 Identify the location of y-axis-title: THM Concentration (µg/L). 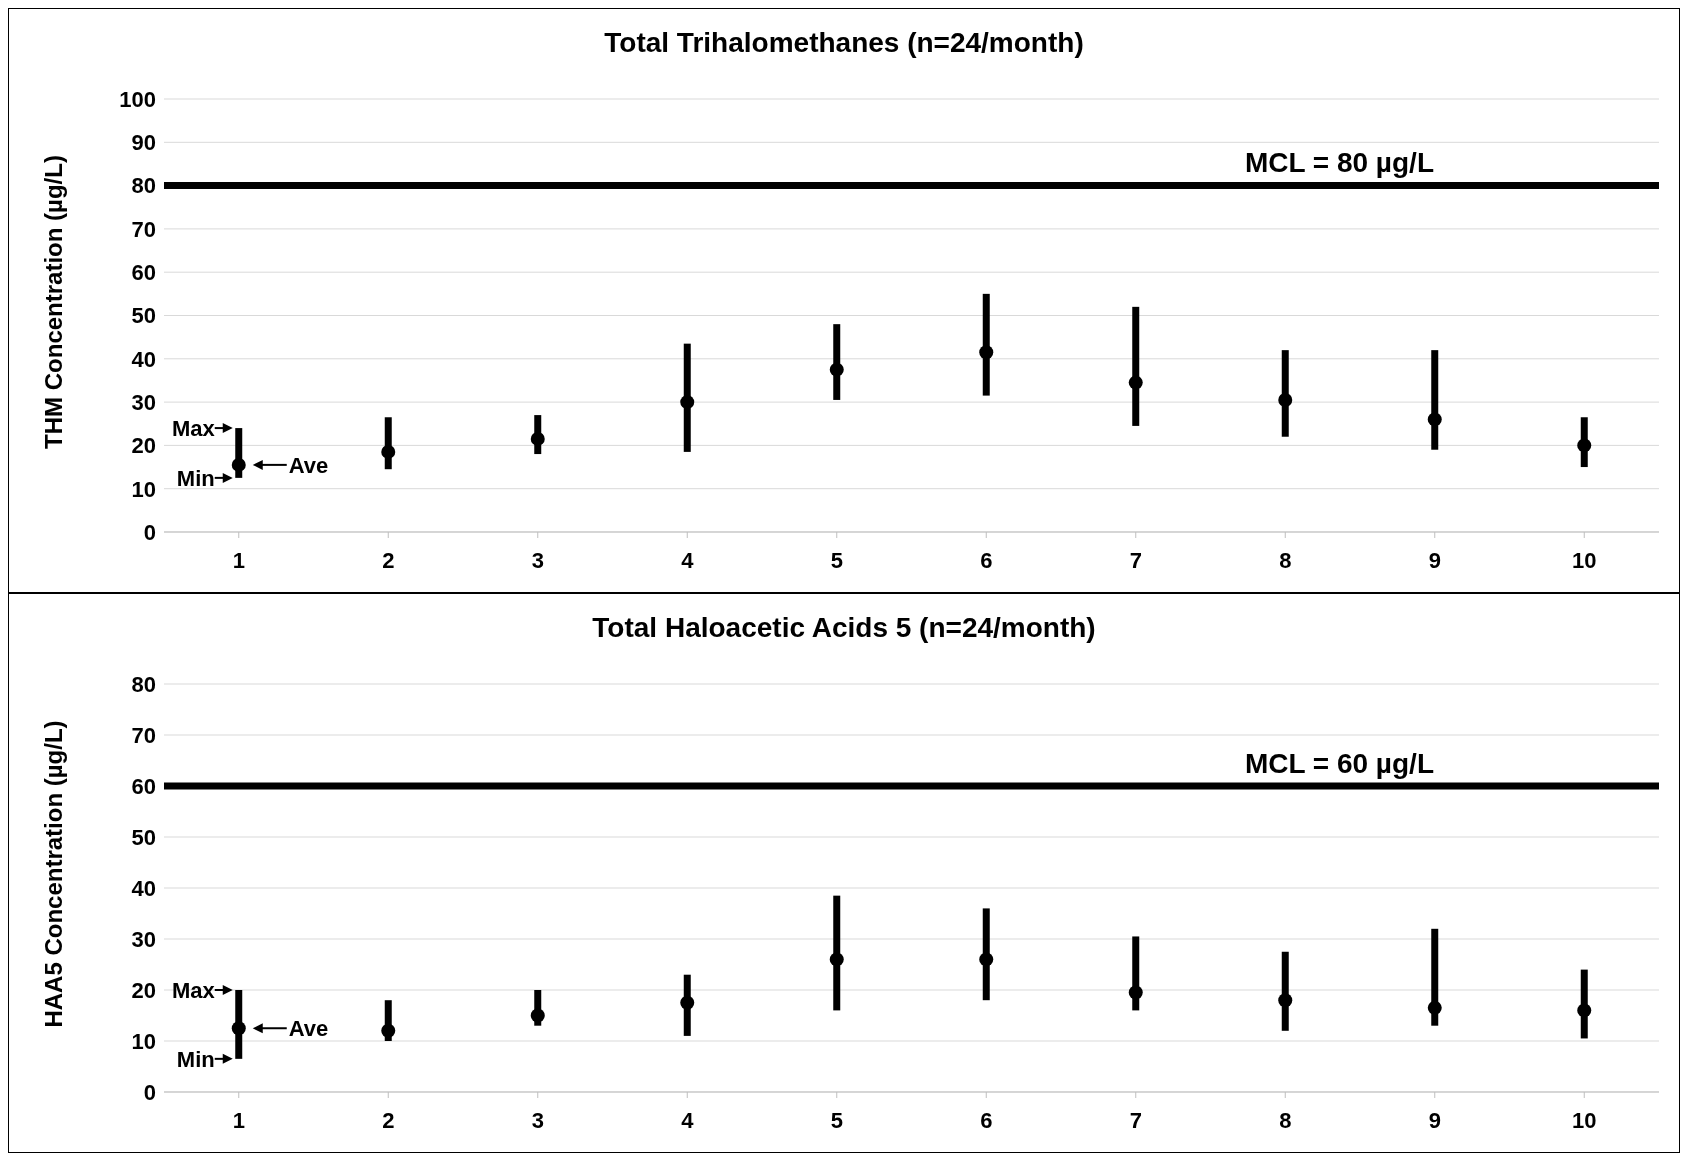
(54, 301).